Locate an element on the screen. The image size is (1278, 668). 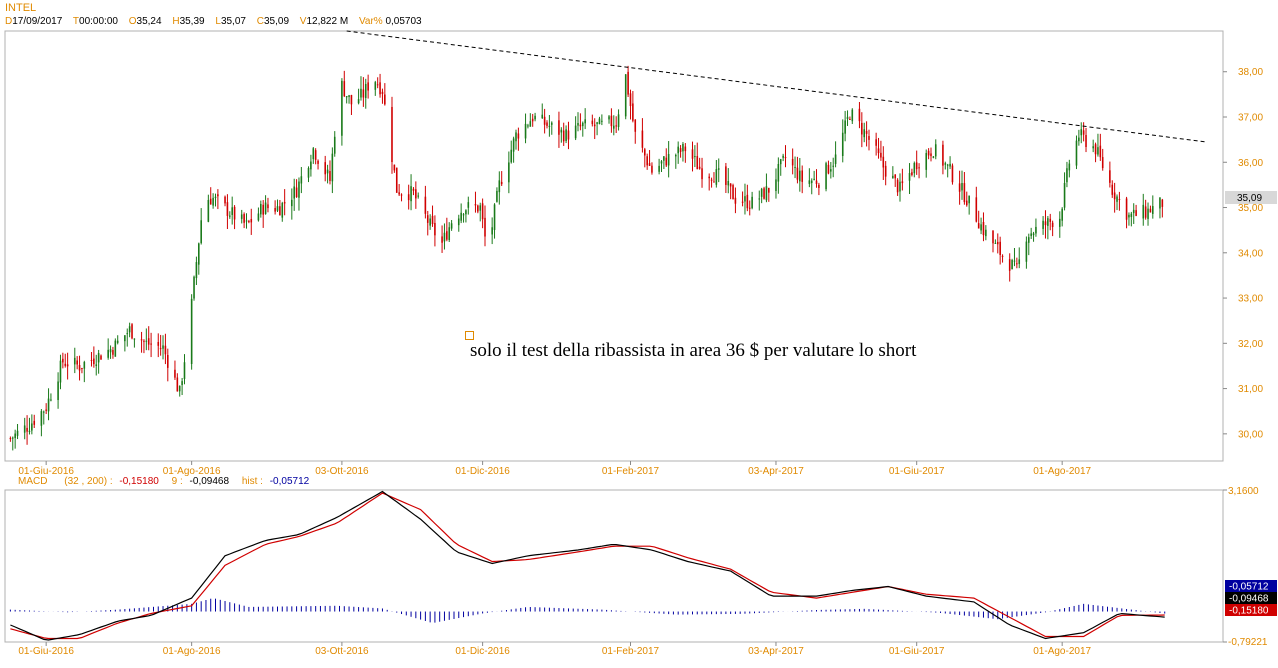
var-key: Var% is located at coordinates (370, 21).